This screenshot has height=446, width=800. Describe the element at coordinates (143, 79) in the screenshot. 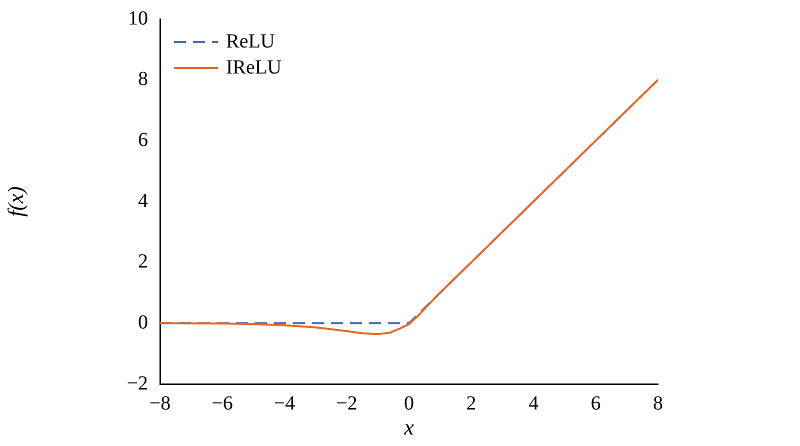

I see `y-tick-label: 8` at that location.